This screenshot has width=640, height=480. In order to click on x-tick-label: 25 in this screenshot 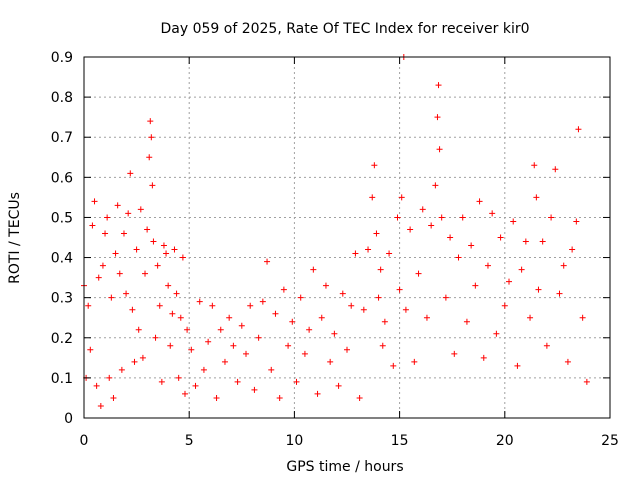, I will do `click(610, 441)`.